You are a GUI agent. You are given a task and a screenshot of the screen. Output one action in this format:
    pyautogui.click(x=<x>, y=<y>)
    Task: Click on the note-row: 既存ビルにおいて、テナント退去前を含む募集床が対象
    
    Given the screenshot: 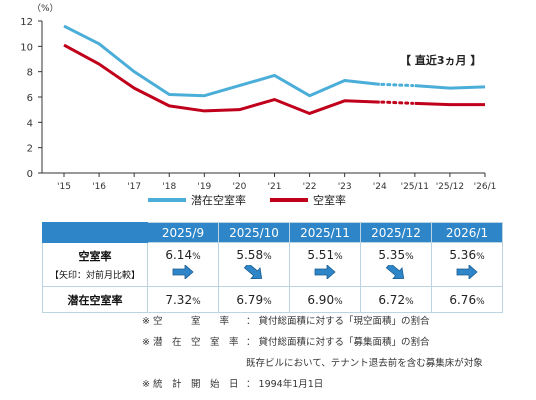 What is the action you would take?
    pyautogui.click(x=312, y=363)
    